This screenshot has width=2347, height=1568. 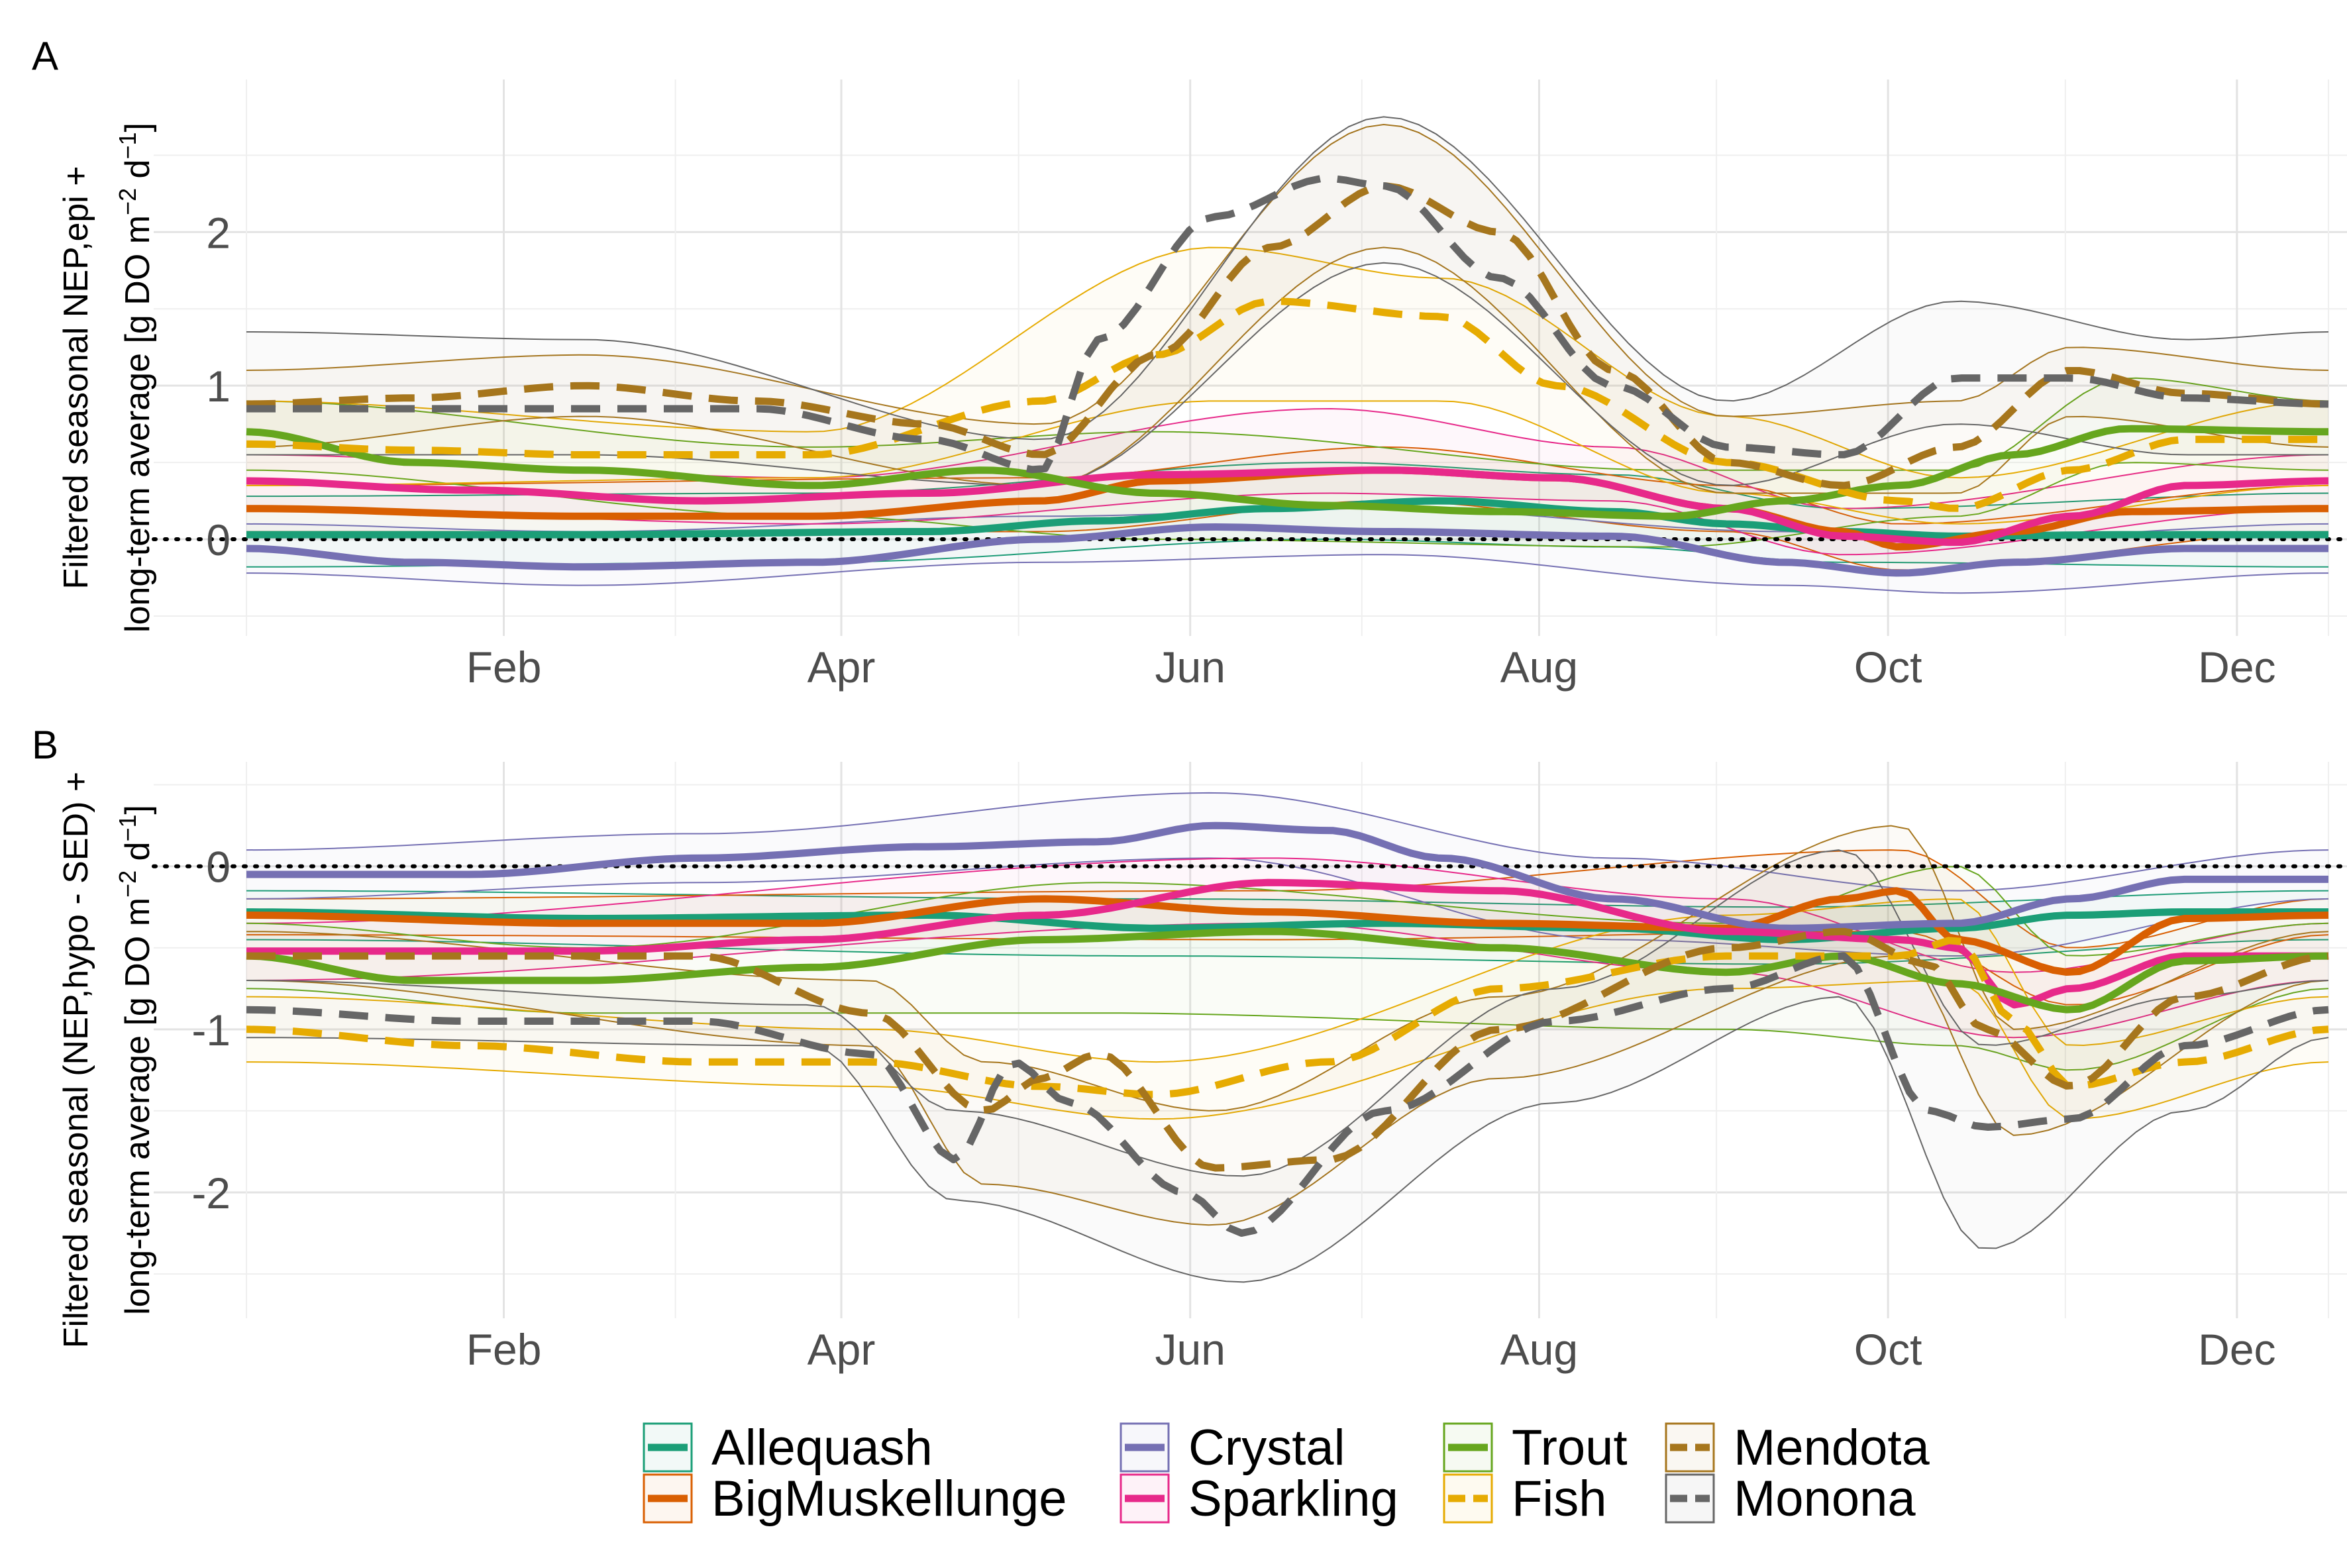 I want to click on y-tick-label: 1, so click(x=218, y=386).